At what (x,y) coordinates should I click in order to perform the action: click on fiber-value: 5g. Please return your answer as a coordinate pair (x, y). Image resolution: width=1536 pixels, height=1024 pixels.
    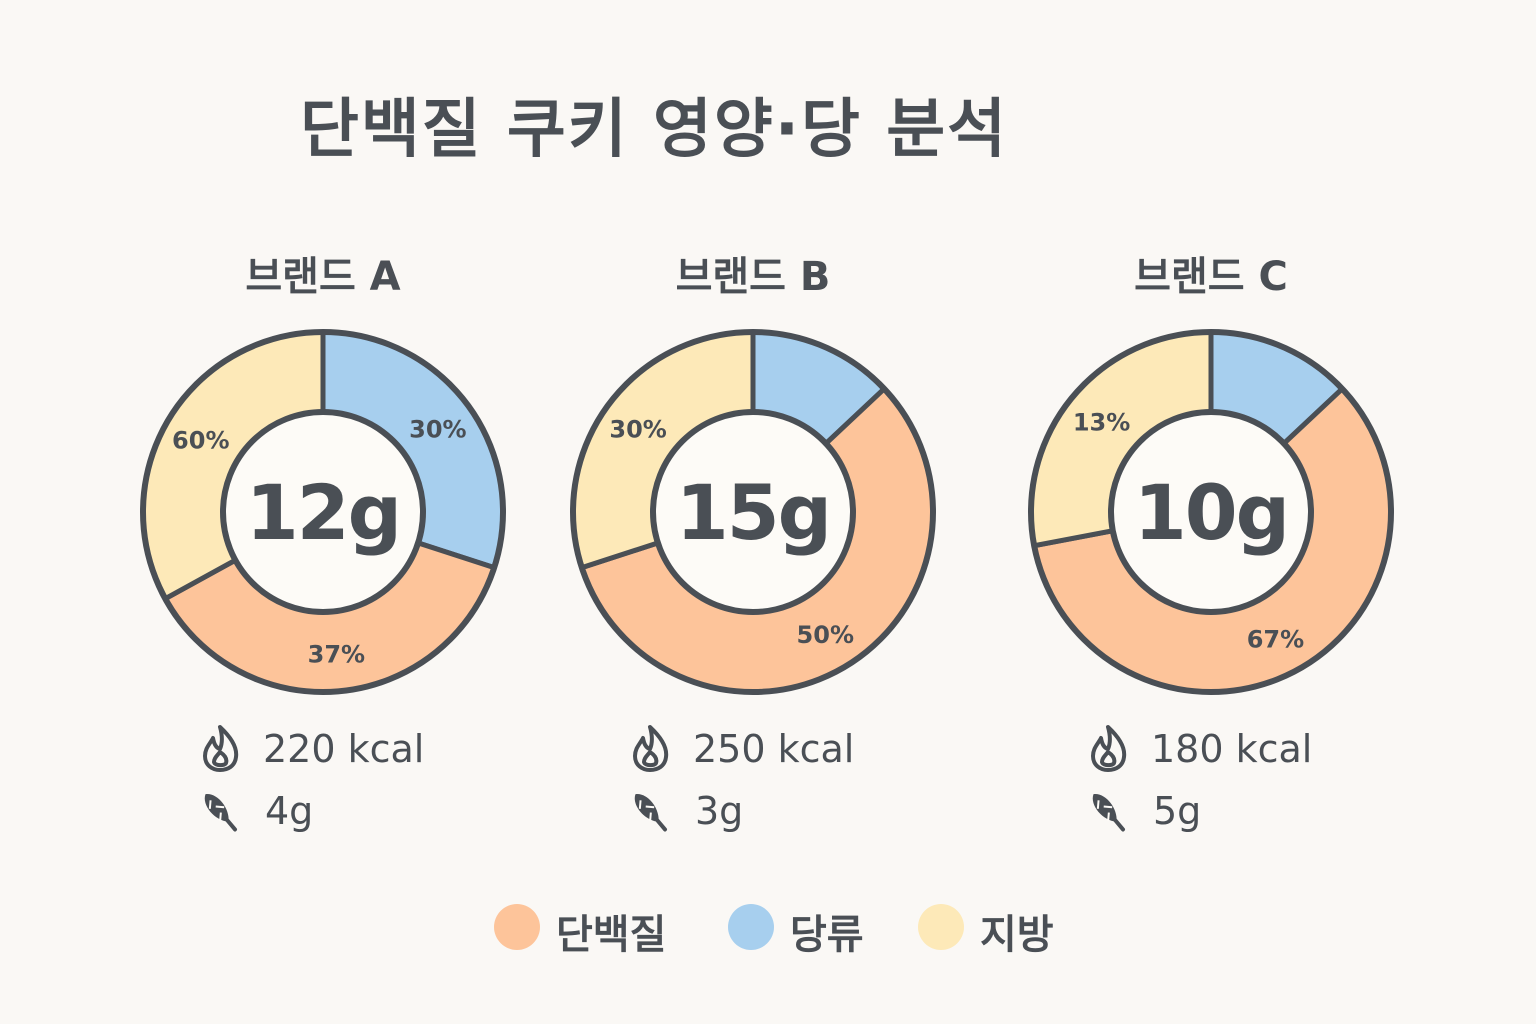
    Looking at the image, I should click on (1177, 811).